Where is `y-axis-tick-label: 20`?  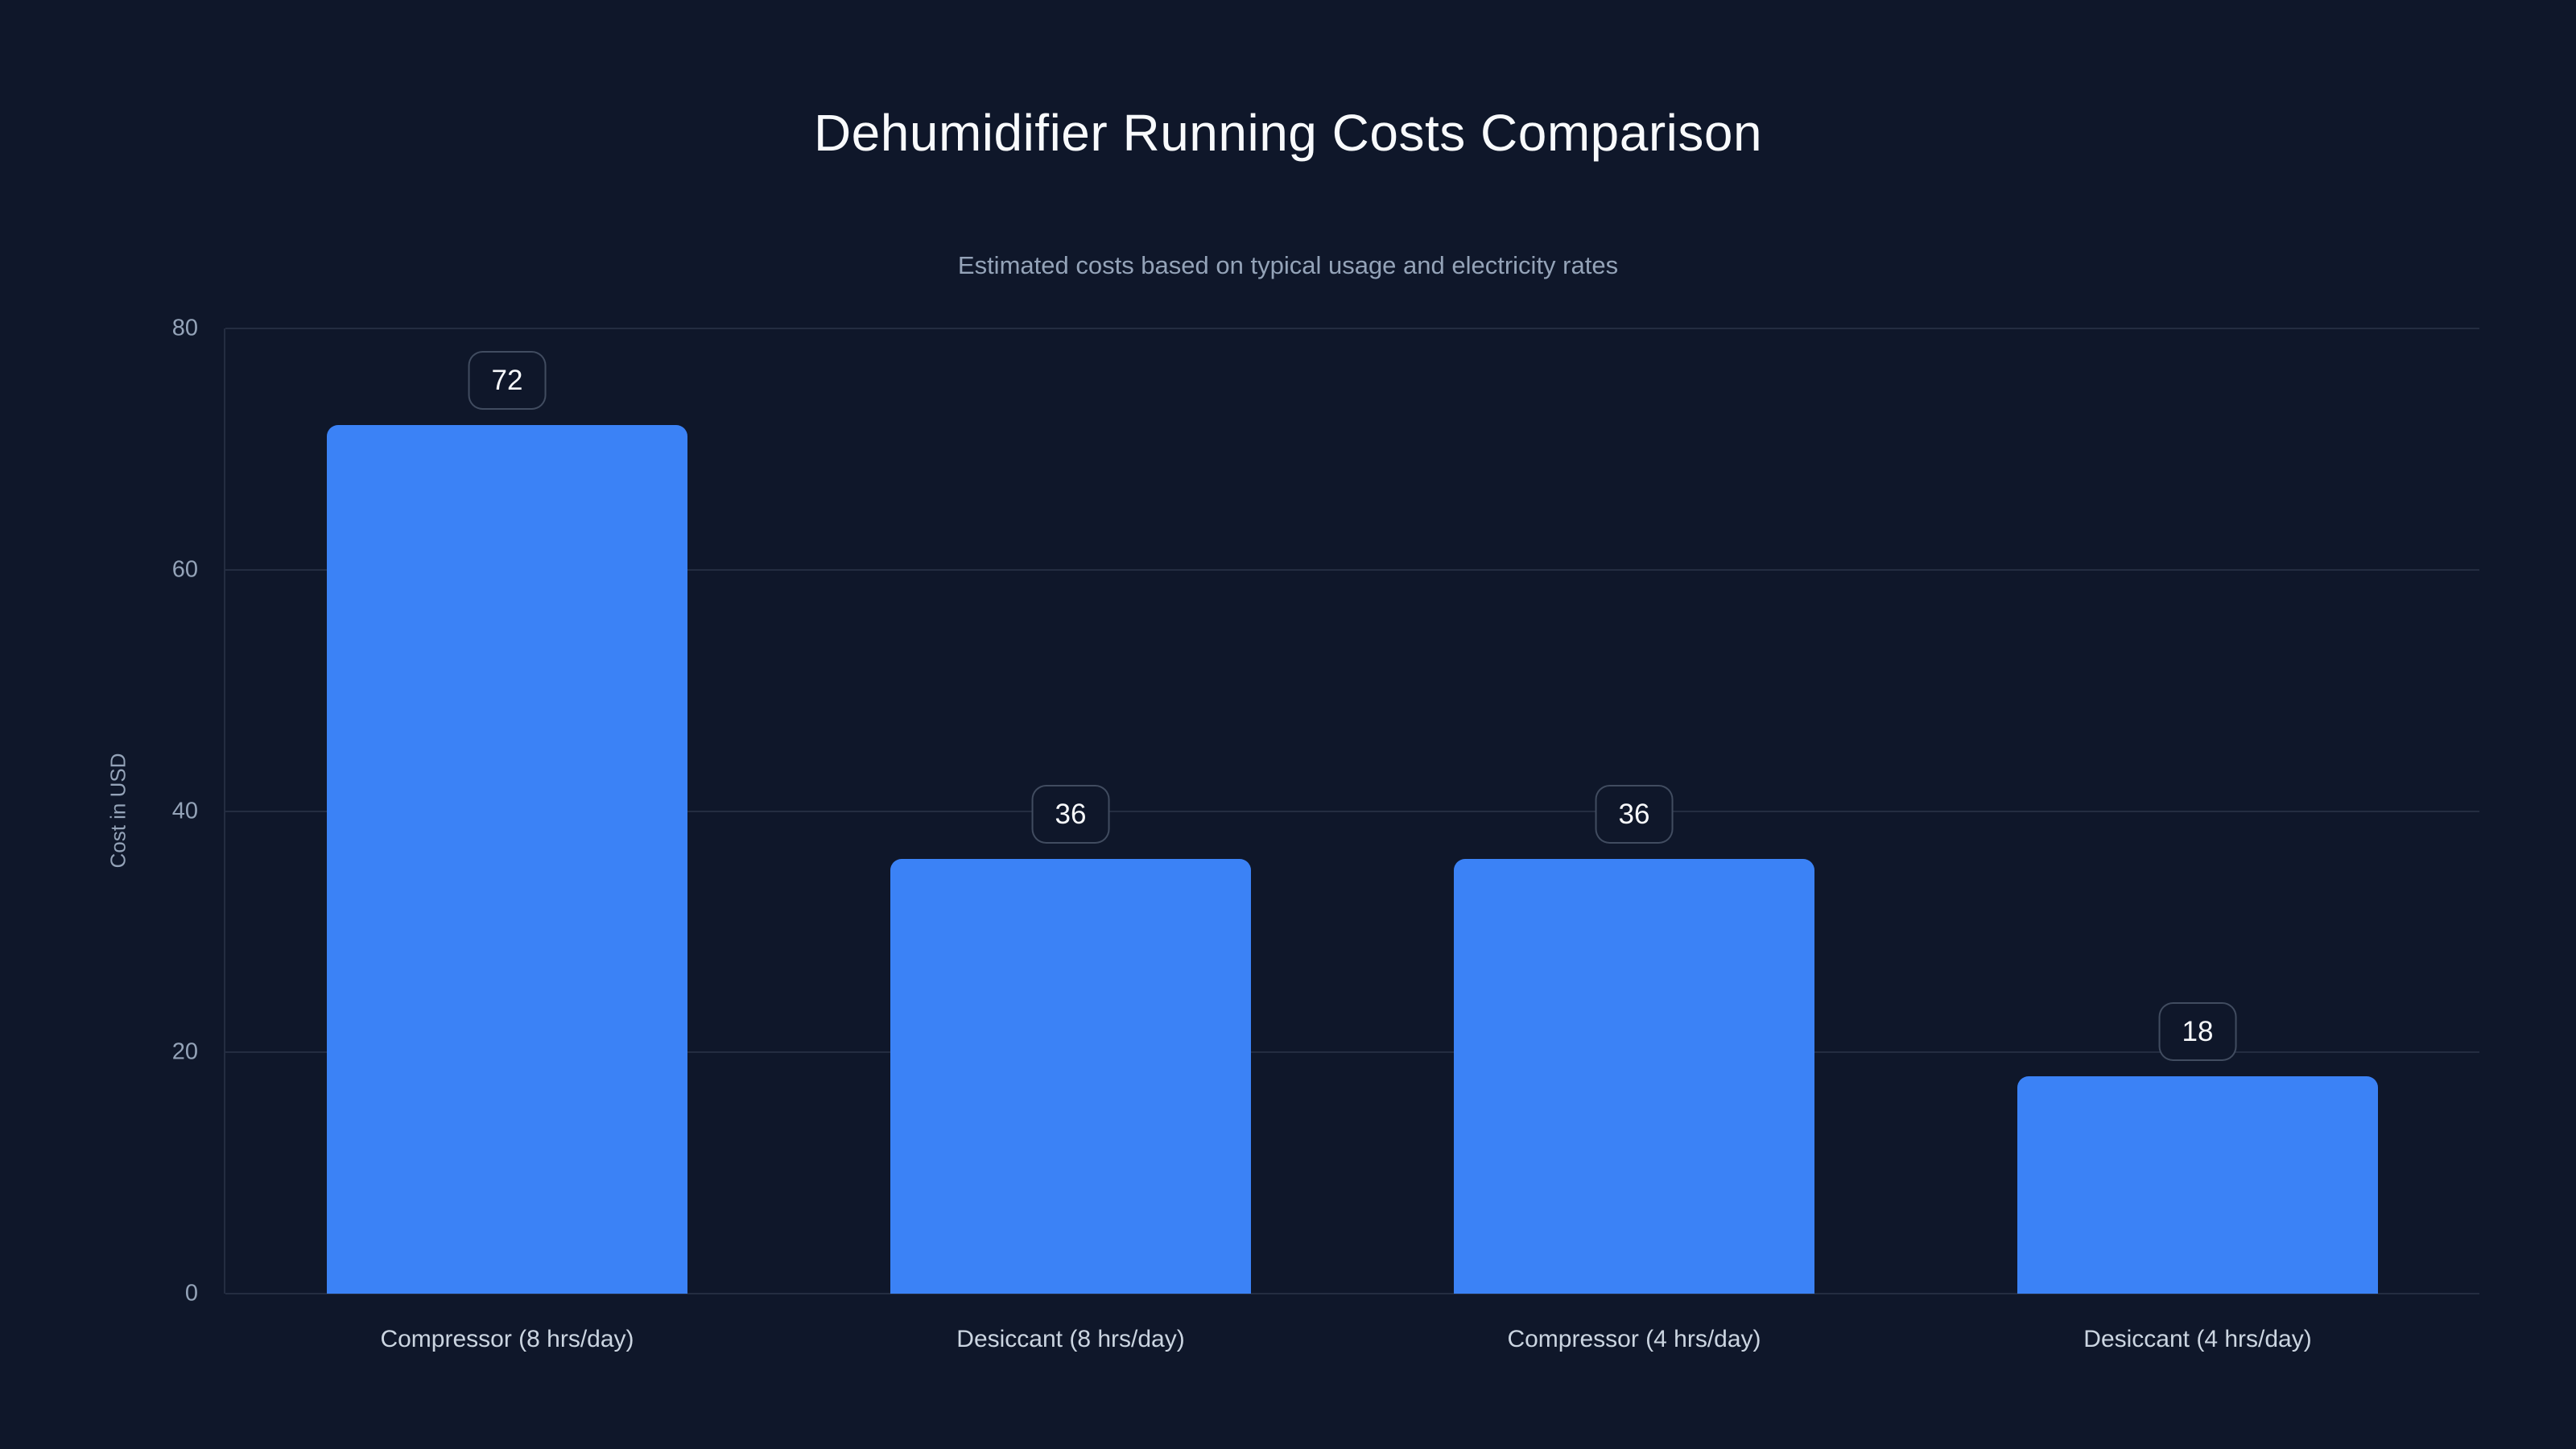
y-axis-tick-label: 20 is located at coordinates (184, 1051).